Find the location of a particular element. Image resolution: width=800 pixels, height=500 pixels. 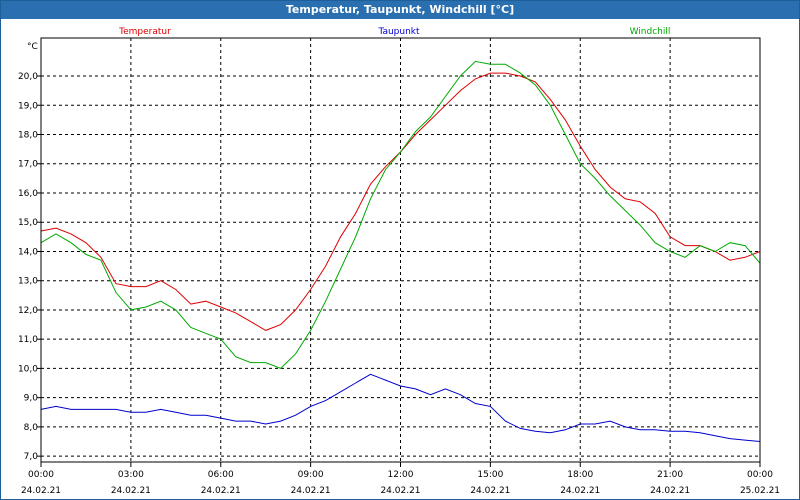

window-title: Temperatur, Taupunkt, Windchill [°C] is located at coordinates (400, 10).